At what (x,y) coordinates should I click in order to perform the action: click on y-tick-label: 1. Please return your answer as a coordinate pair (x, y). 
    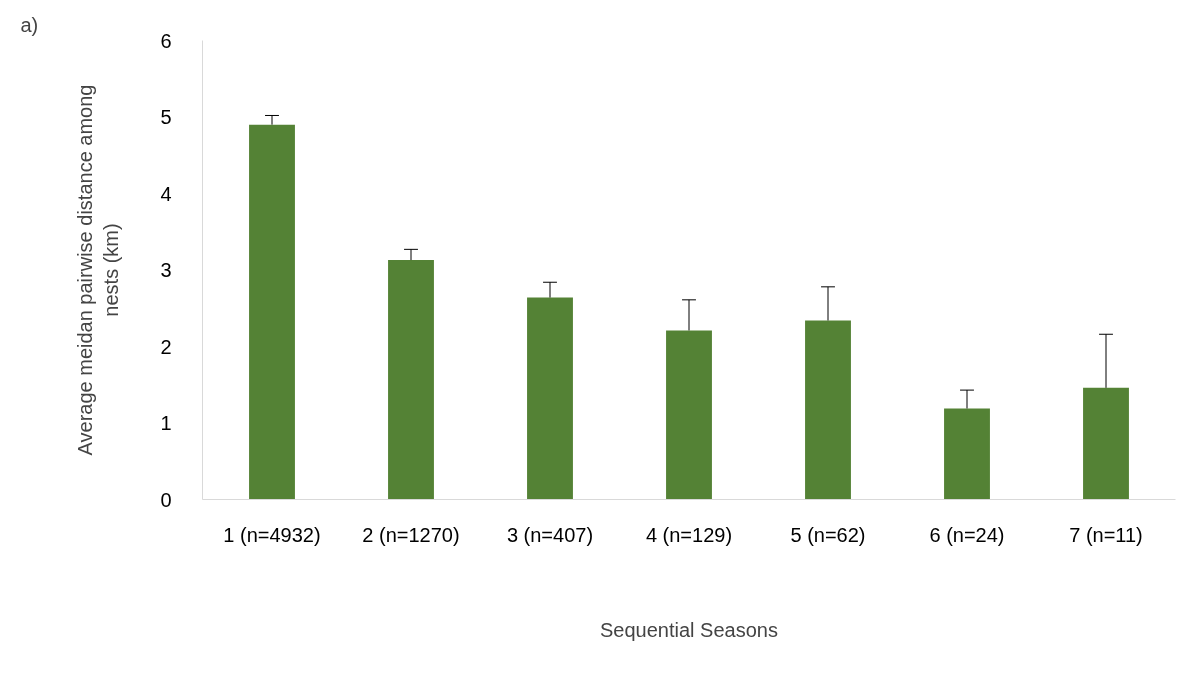
    Looking at the image, I should click on (166, 423).